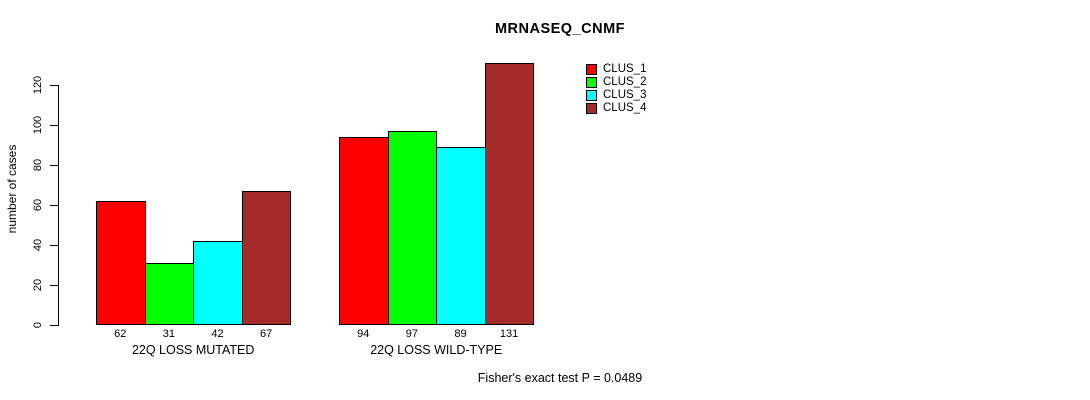 The image size is (1090, 400). What do you see at coordinates (266, 258) in the screenshot?
I see `bar-clus_4-22q-loss-mutated` at bounding box center [266, 258].